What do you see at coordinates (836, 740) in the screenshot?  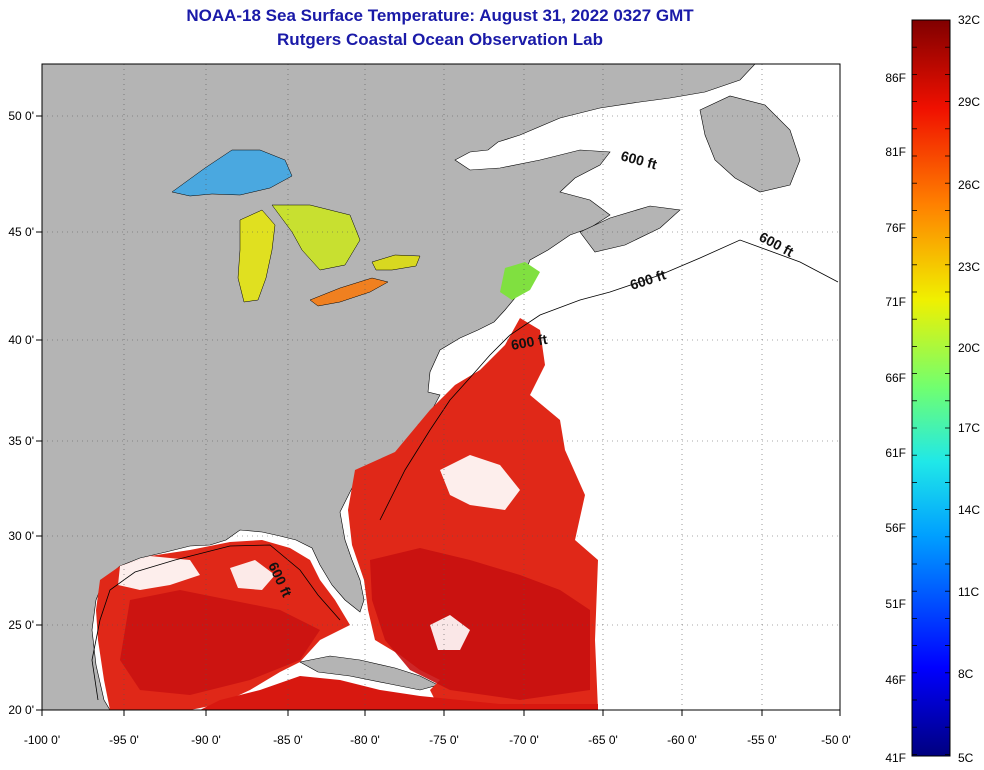 I see `lon-tick-label: -50 0'` at bounding box center [836, 740].